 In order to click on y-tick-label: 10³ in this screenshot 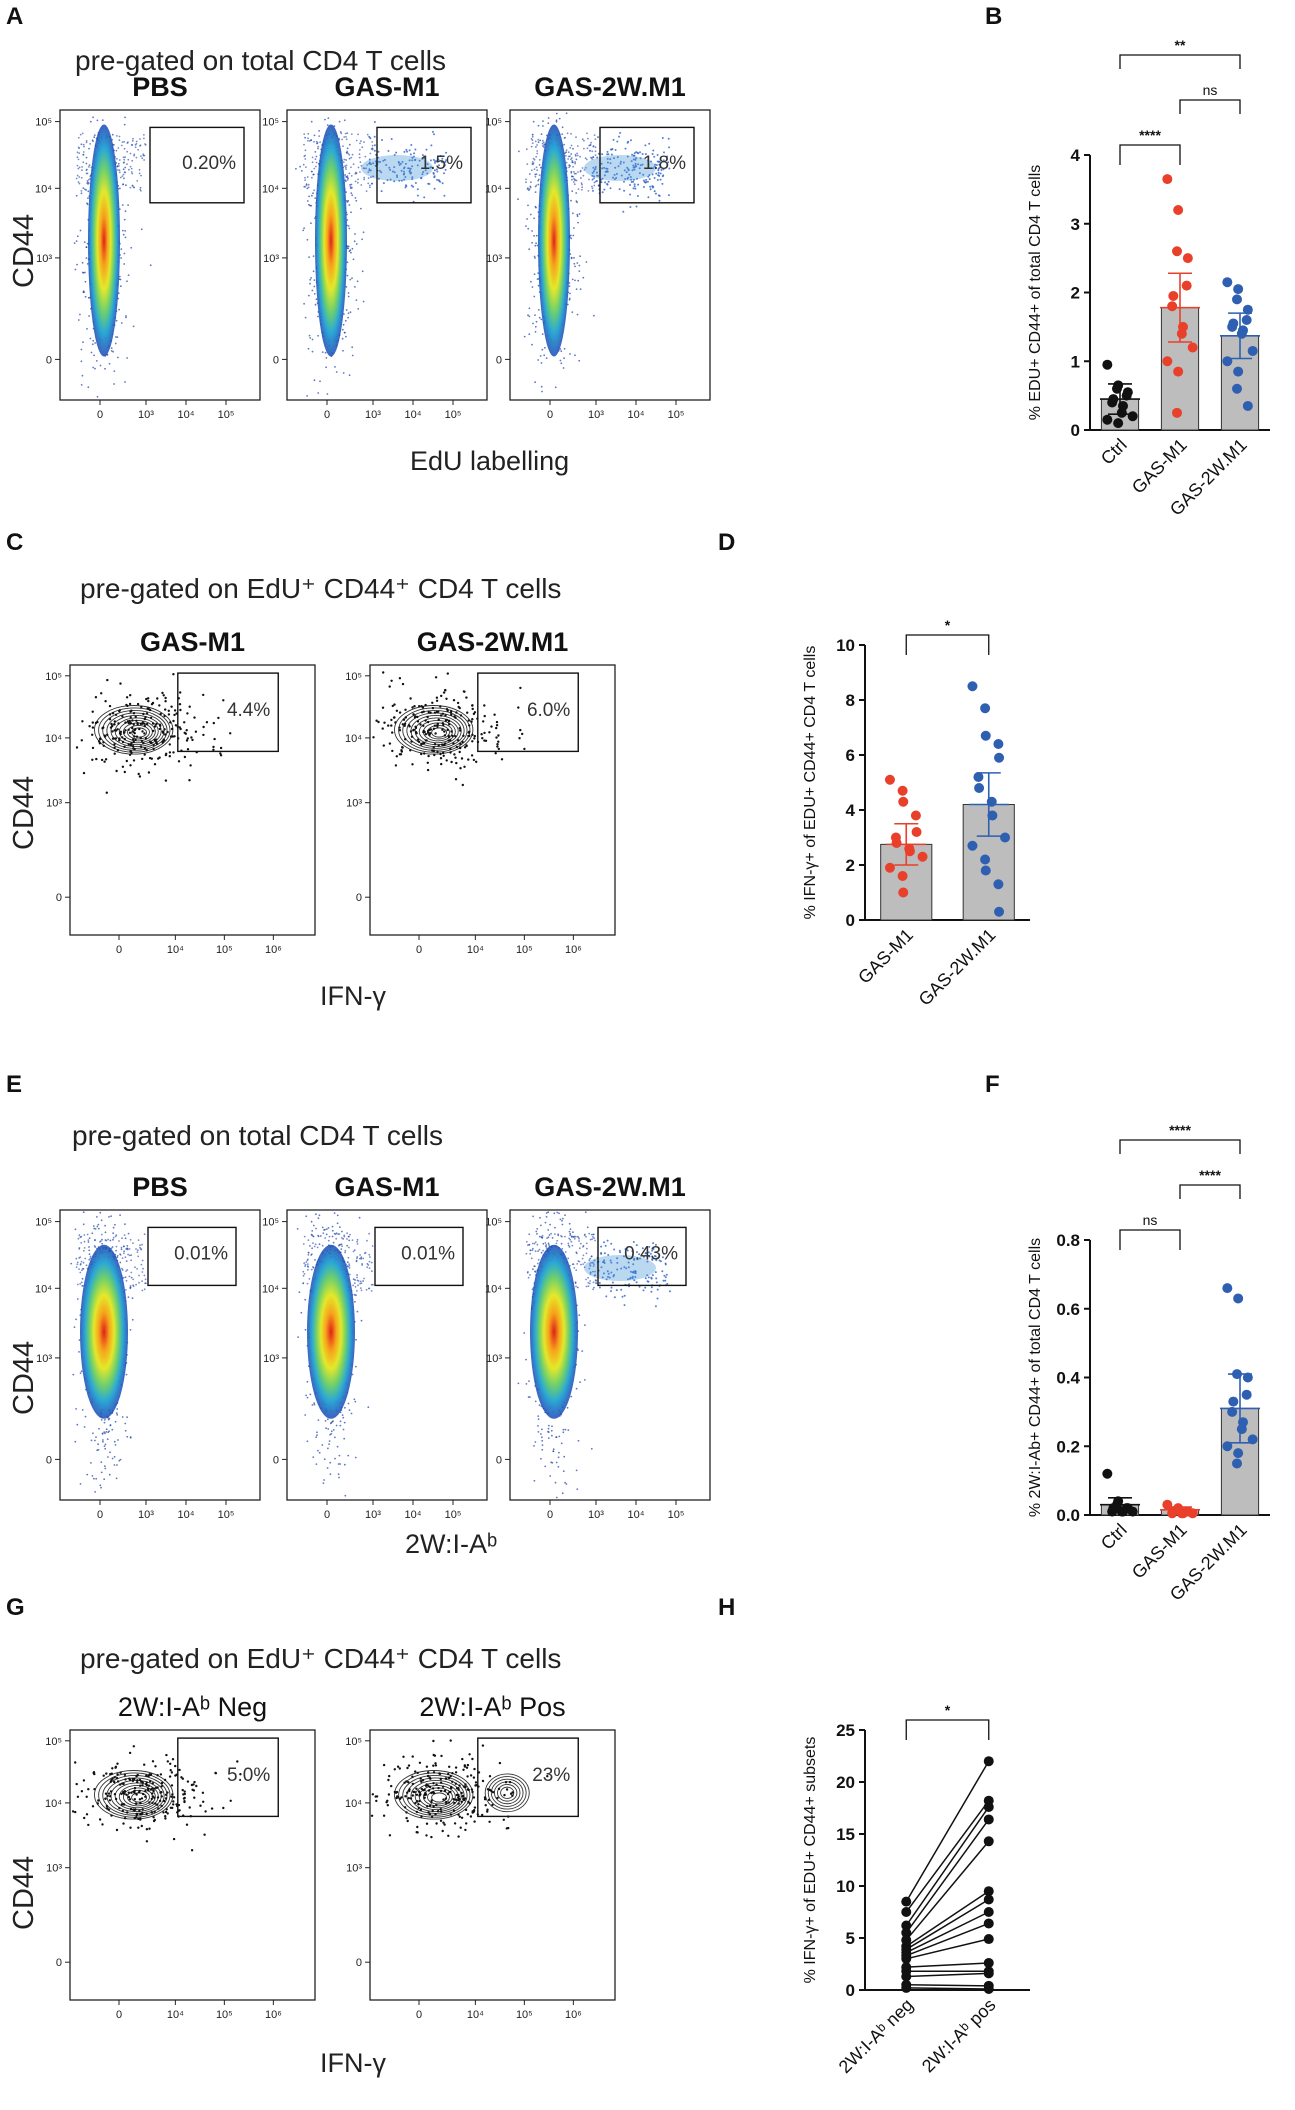, I will do `click(494, 1359)`.